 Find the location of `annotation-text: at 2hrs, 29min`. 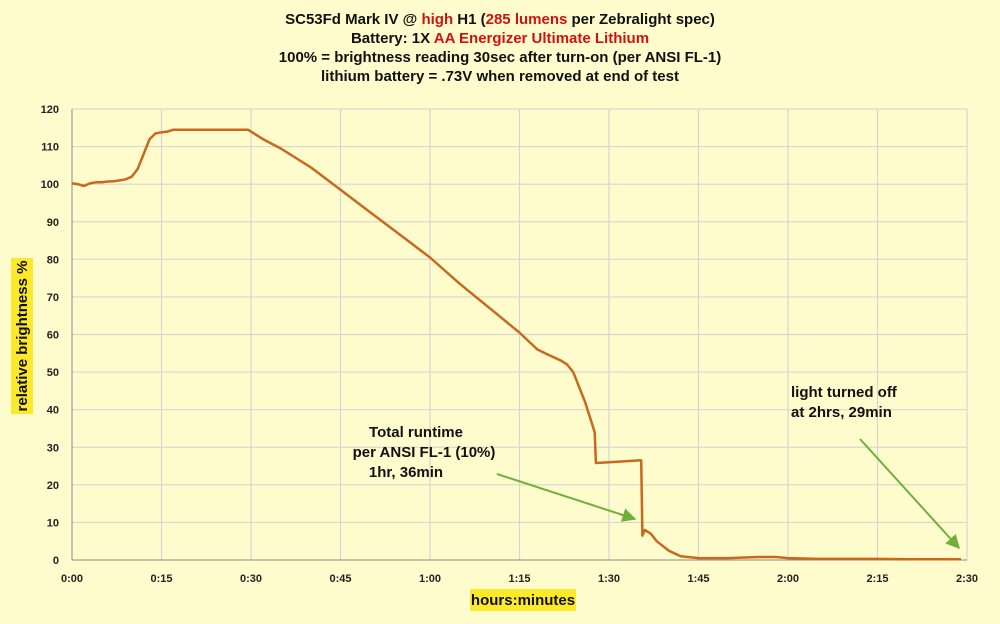

annotation-text: at 2hrs, 29min is located at coordinates (841, 412).